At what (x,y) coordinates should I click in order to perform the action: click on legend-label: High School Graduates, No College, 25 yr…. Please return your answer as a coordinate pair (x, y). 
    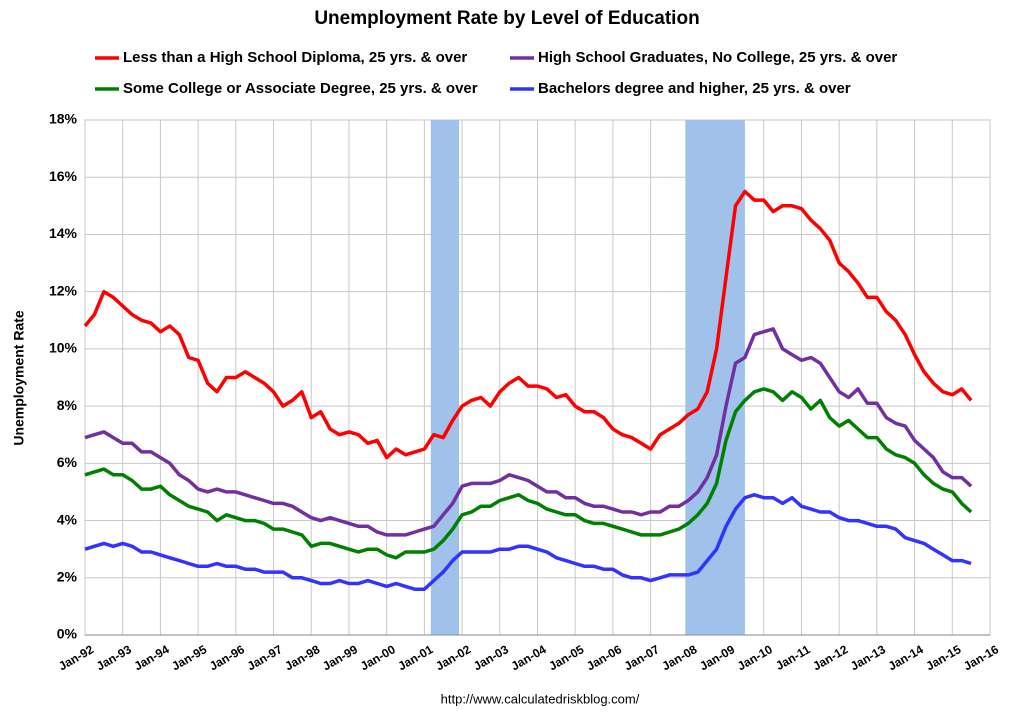
    Looking at the image, I should click on (717, 57).